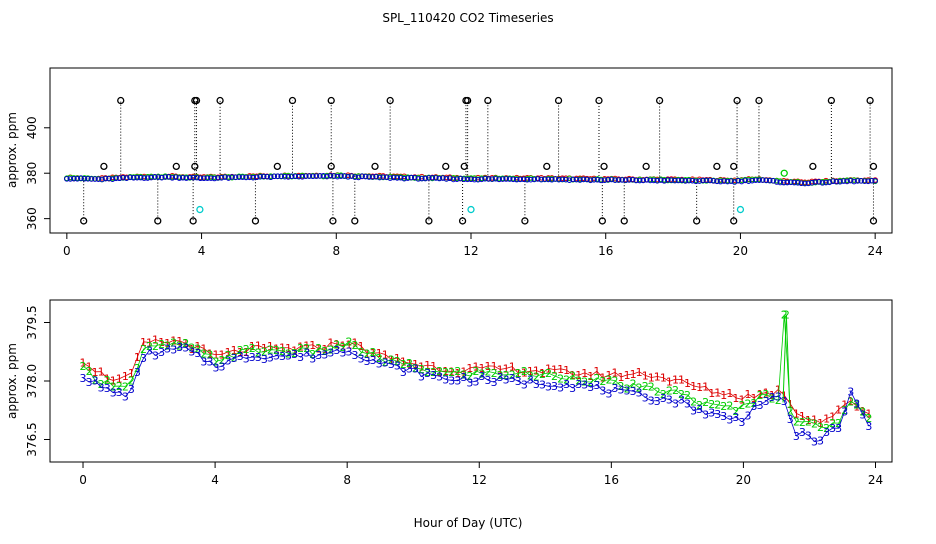 This screenshot has width=936, height=544. I want to click on top-x-tick-label: 20, so click(740, 251).